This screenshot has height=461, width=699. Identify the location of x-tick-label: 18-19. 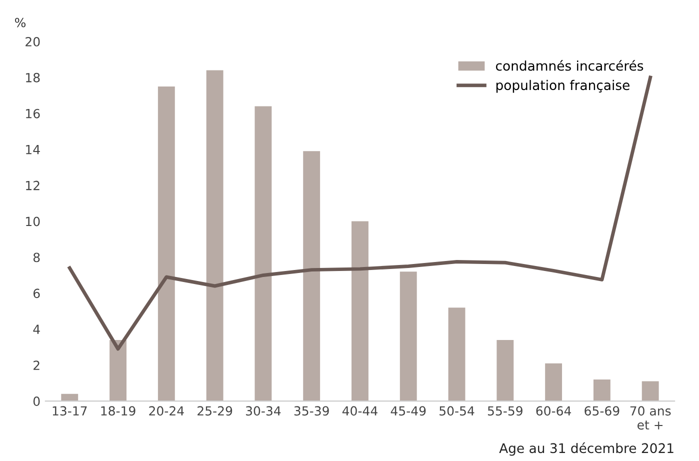
(118, 411).